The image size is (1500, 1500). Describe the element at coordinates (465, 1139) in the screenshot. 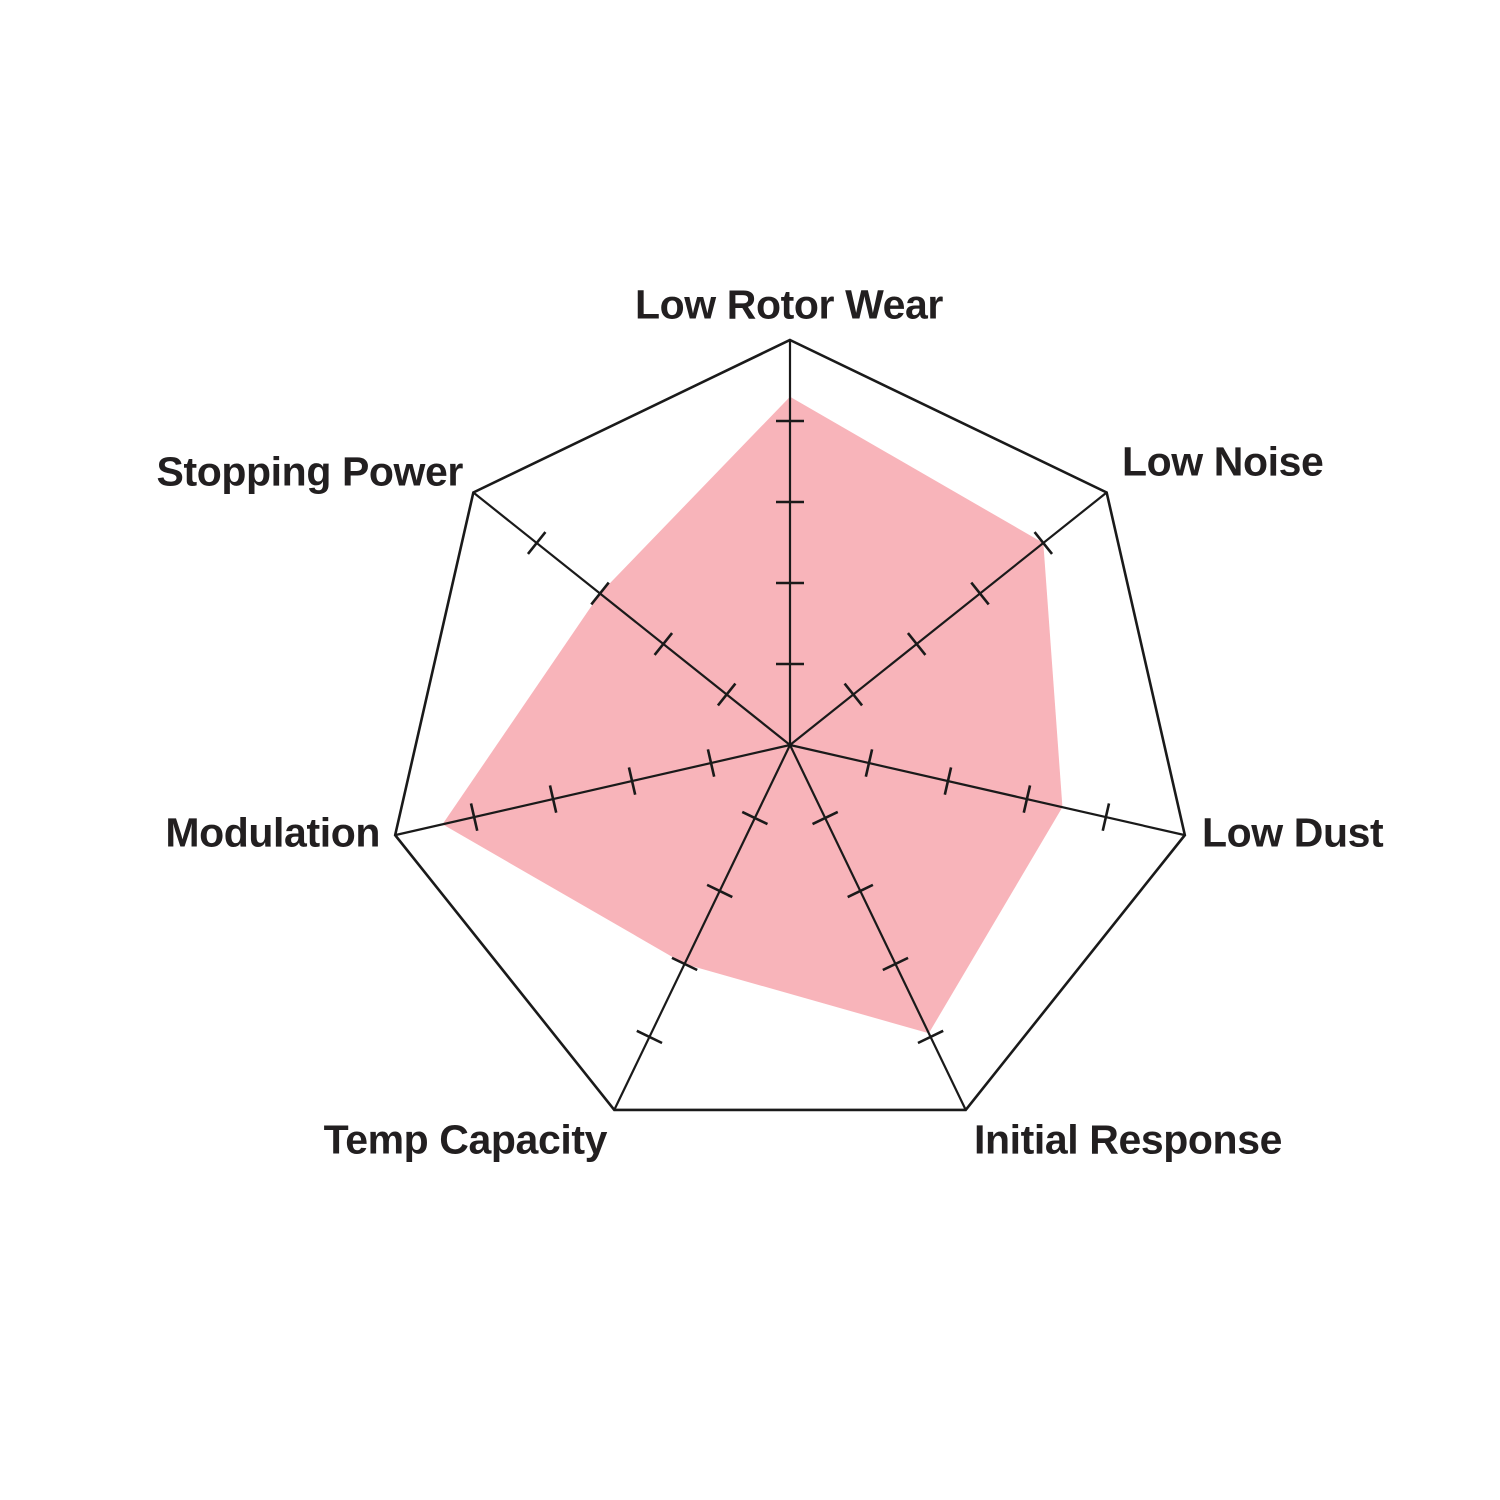

I see `axis-label-temp-capacity: Temp Capacity` at that location.